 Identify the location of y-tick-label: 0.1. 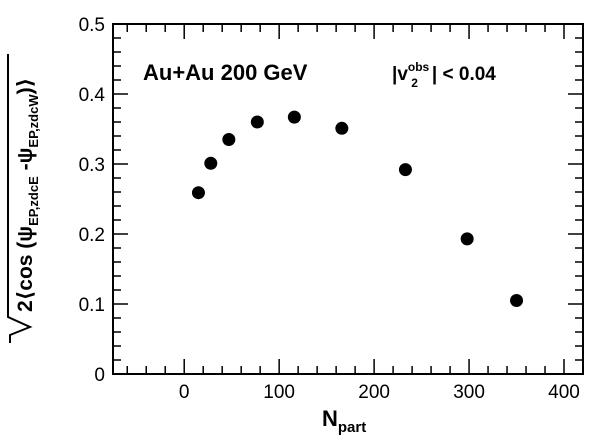
(92, 305).